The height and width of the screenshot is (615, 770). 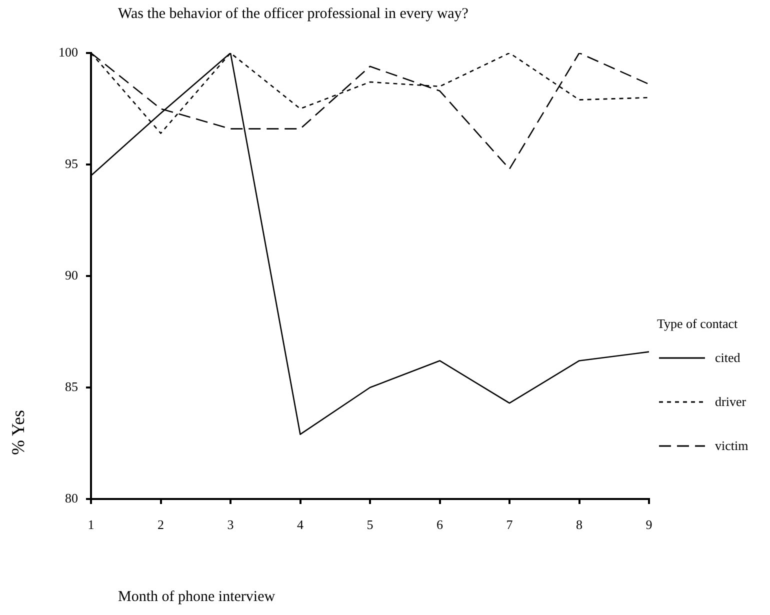 What do you see at coordinates (91, 524) in the screenshot?
I see `x-tick-label: 1` at bounding box center [91, 524].